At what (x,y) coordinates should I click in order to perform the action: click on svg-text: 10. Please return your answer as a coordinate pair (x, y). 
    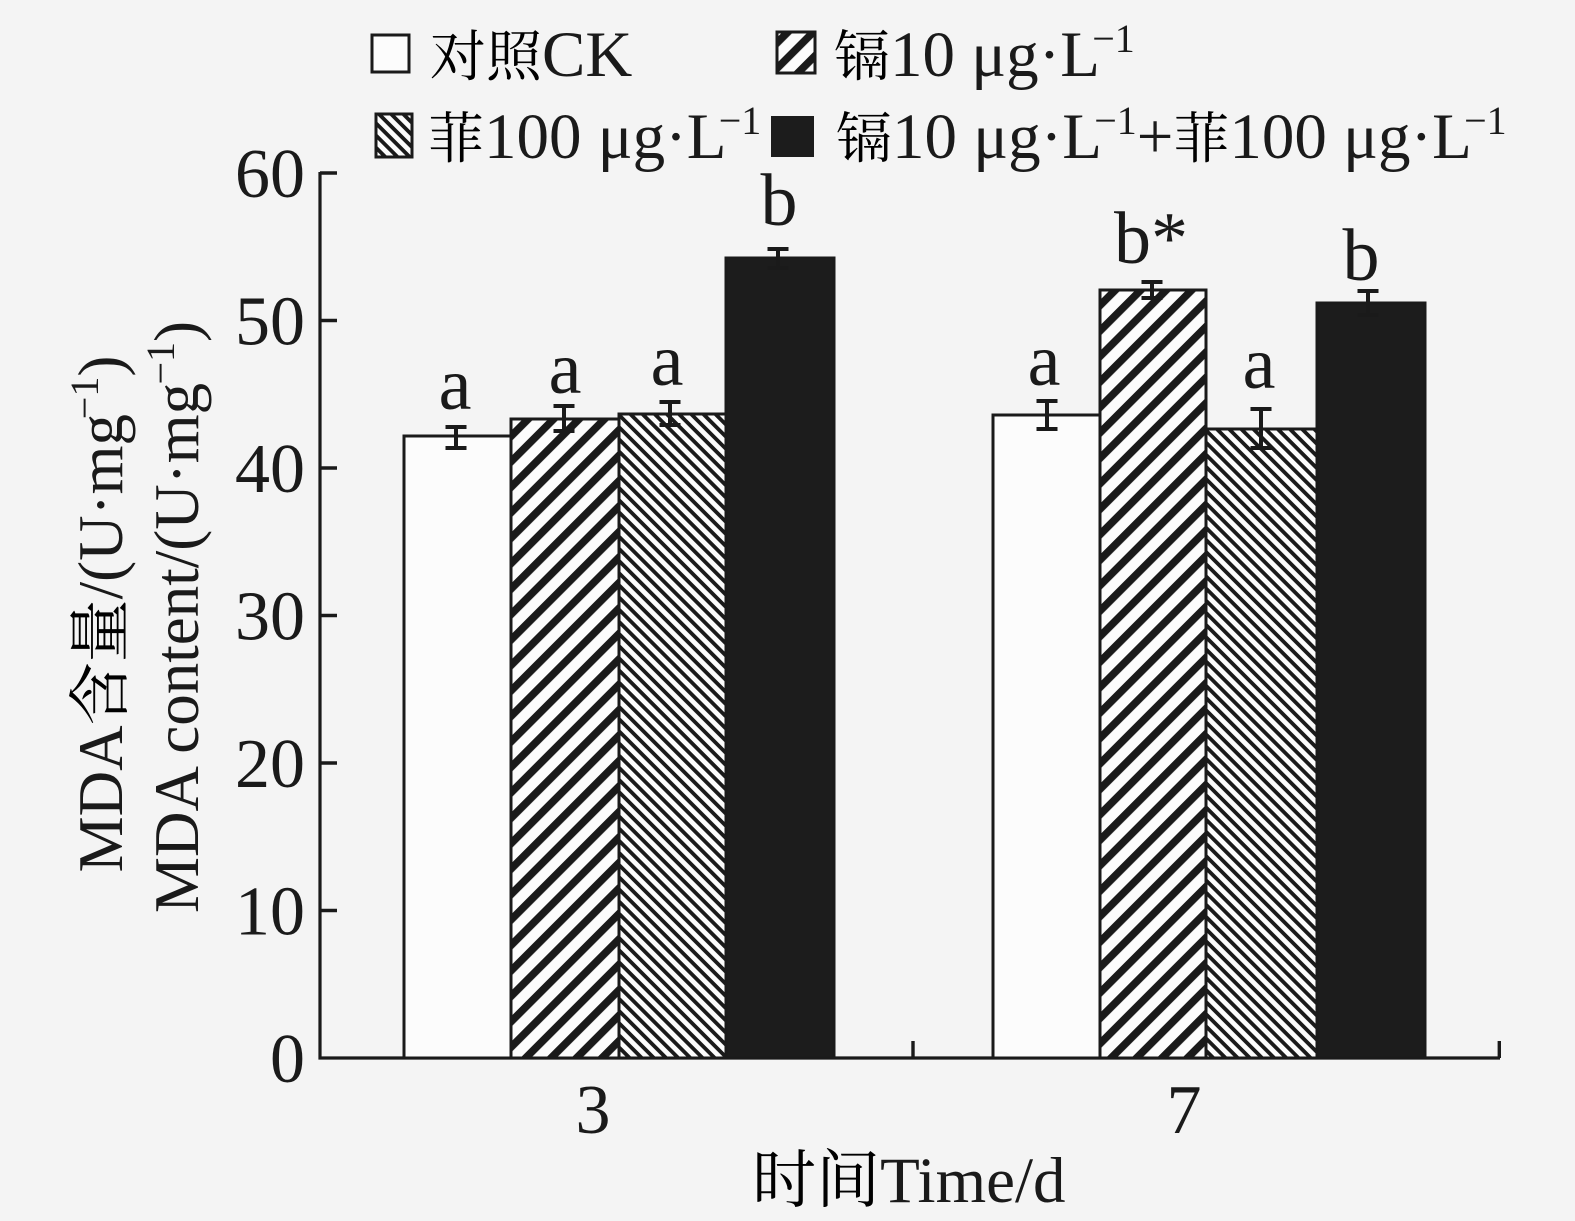
    Looking at the image, I should click on (270, 912).